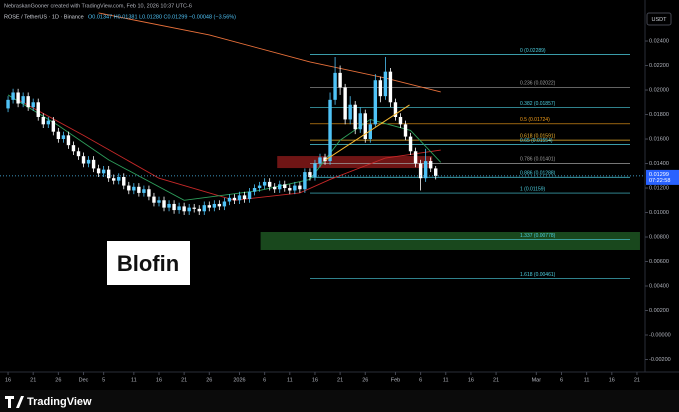 This screenshot has width=679, height=412. What do you see at coordinates (659, 90) in the screenshot?
I see `y-tick-label: 0.02000` at bounding box center [659, 90].